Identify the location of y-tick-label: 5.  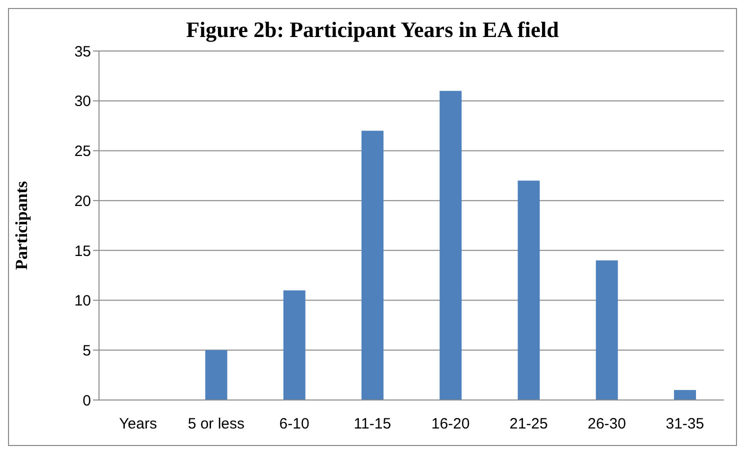
(86, 351).